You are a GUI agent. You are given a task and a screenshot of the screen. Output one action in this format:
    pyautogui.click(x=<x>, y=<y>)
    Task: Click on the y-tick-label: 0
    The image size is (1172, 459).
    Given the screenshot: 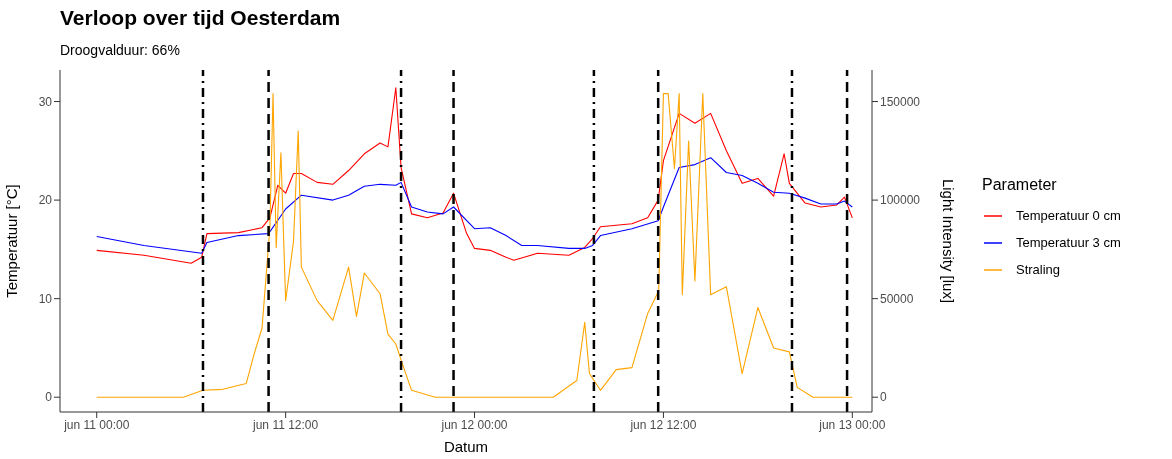 What is the action you would take?
    pyautogui.click(x=49, y=397)
    